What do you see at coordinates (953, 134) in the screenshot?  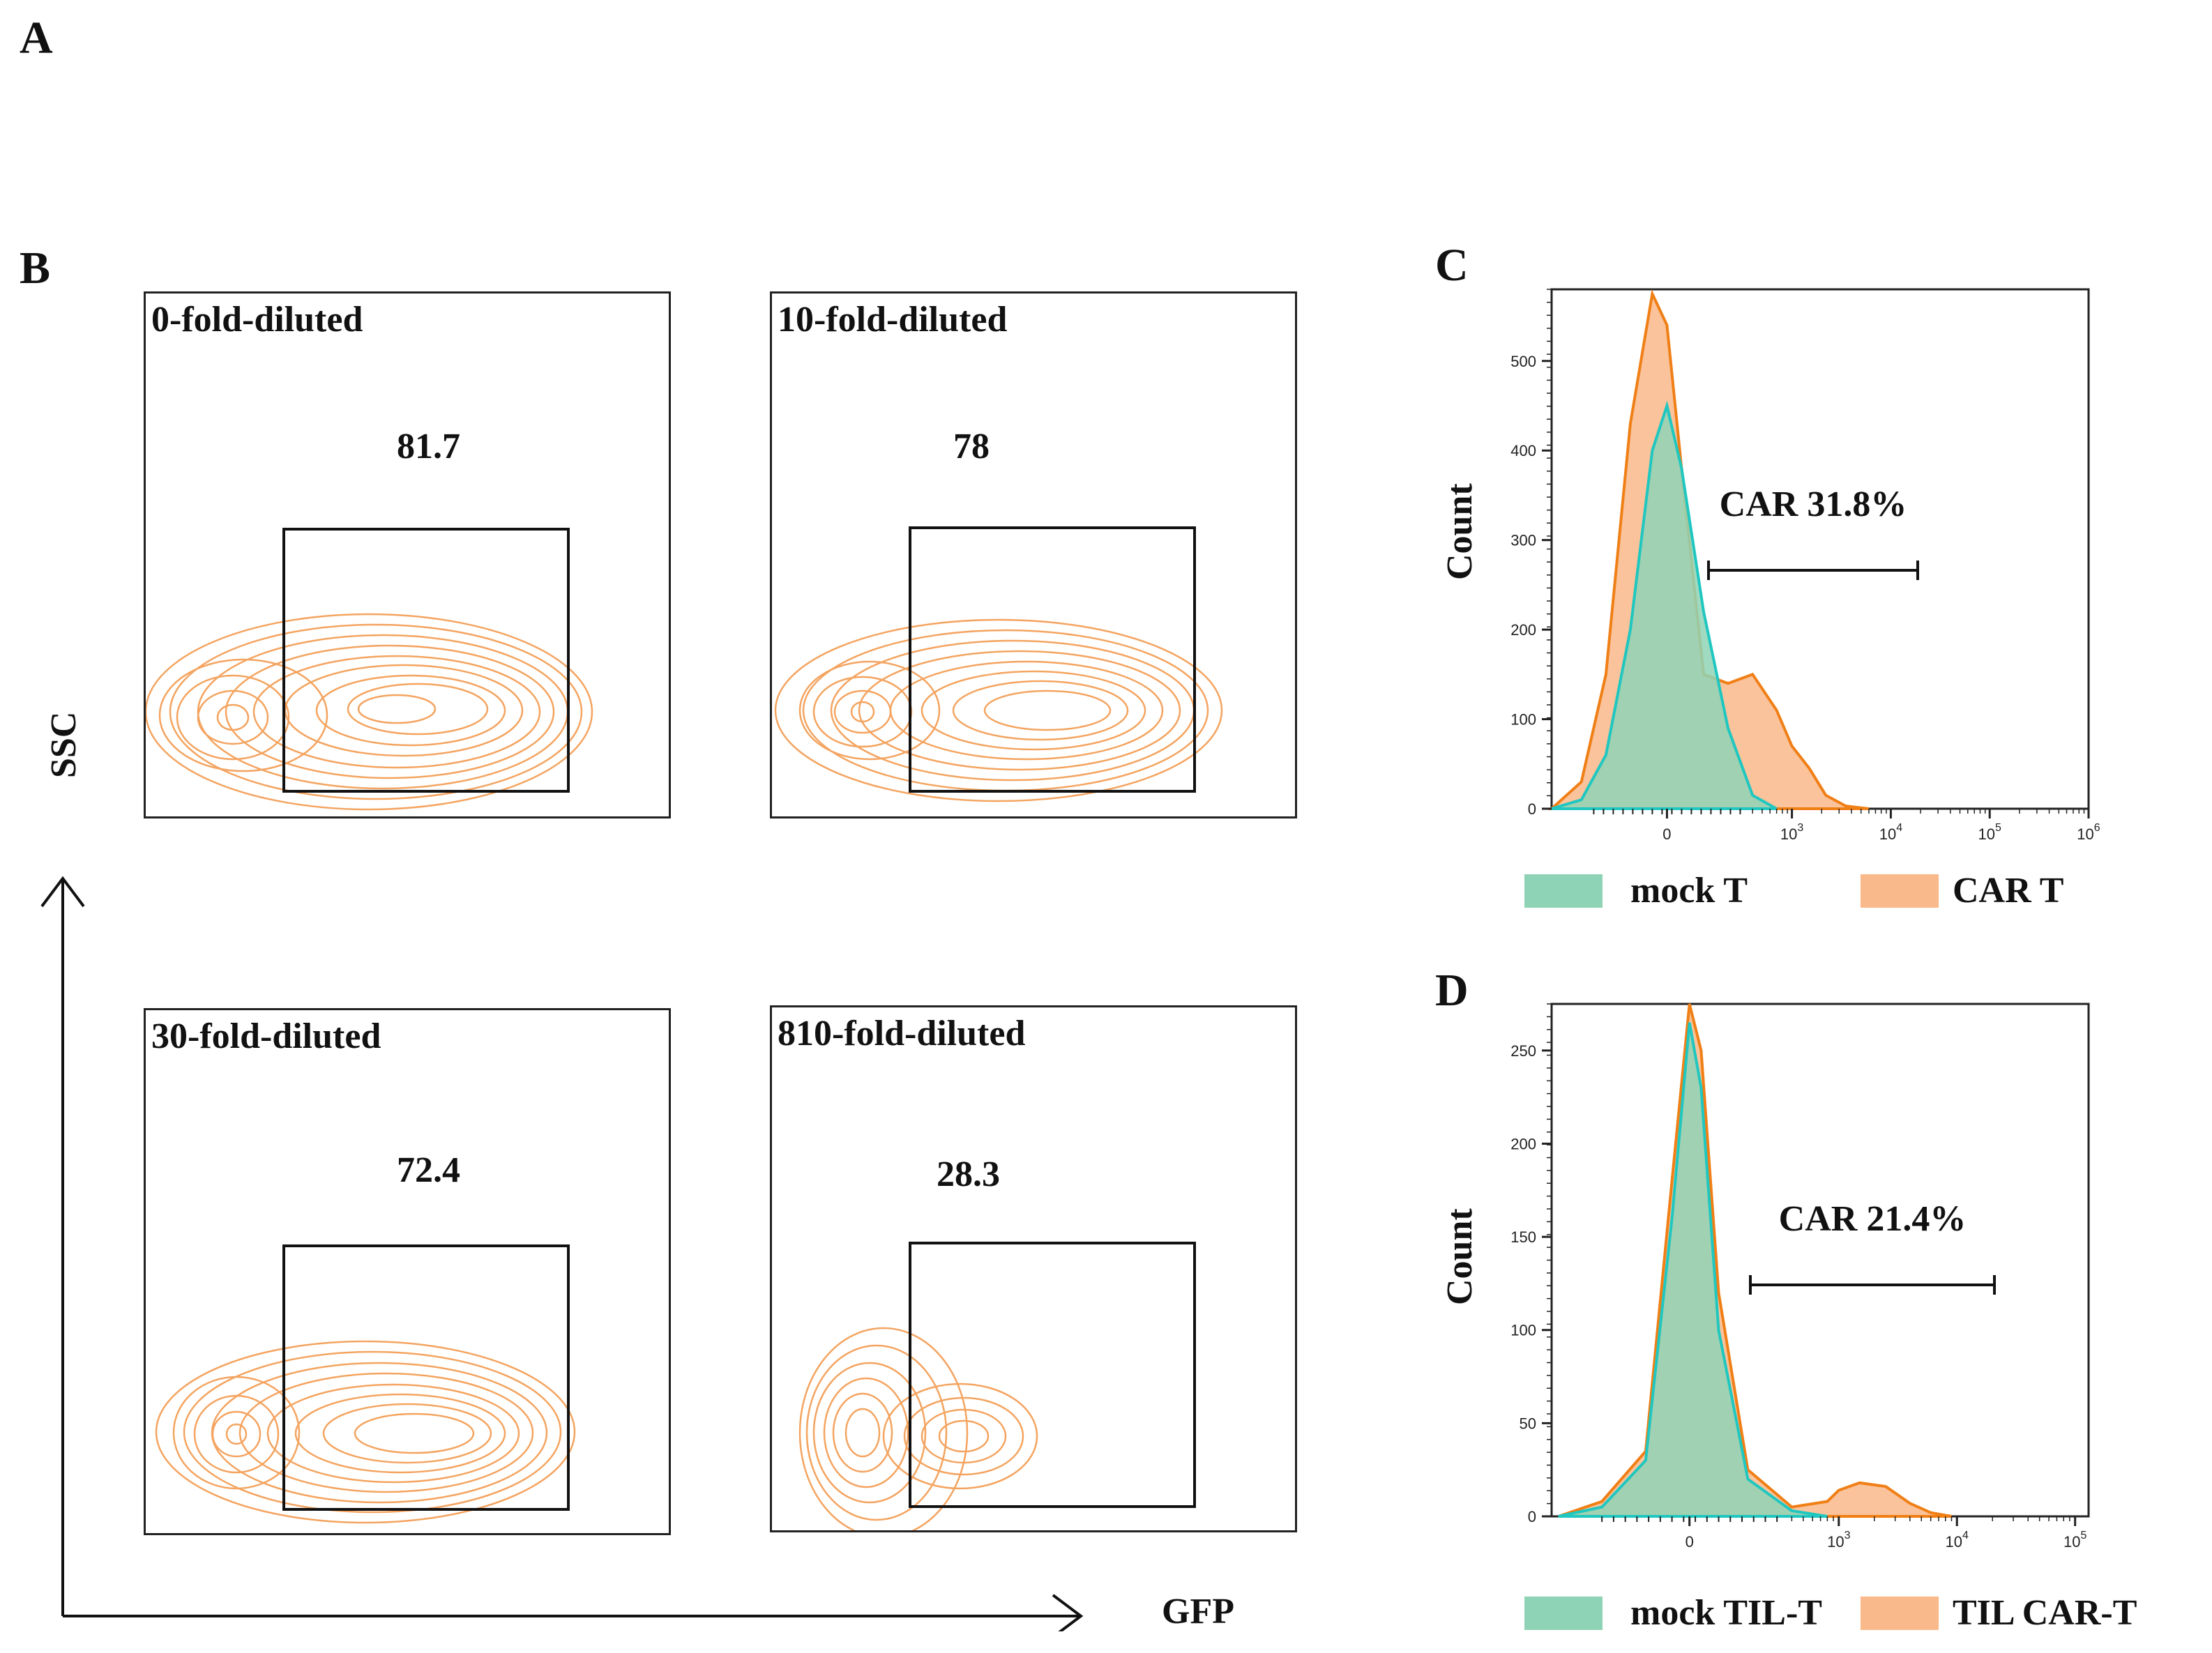 I see `segment-cd8-hinge-tm: CD8 hinge&TM` at bounding box center [953, 134].